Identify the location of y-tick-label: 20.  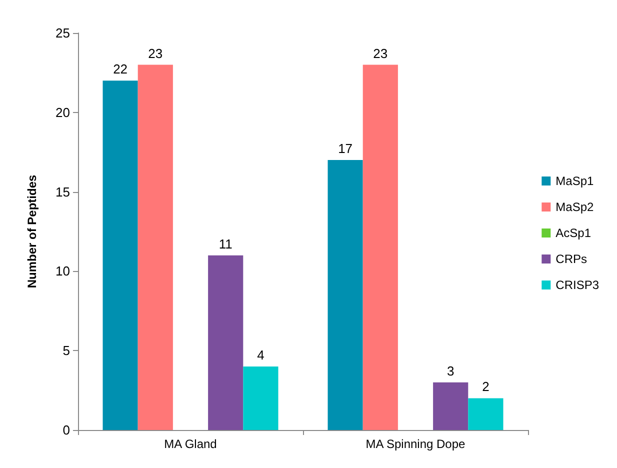
(63, 112).